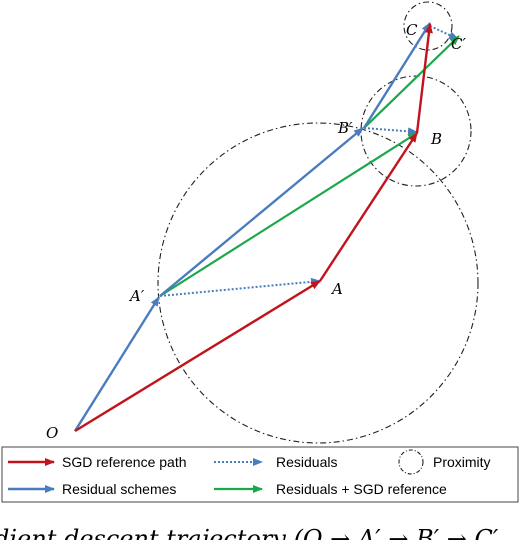 The image size is (522, 540). What do you see at coordinates (345, 128) in the screenshot?
I see `point-label-b-prime: B′` at bounding box center [345, 128].